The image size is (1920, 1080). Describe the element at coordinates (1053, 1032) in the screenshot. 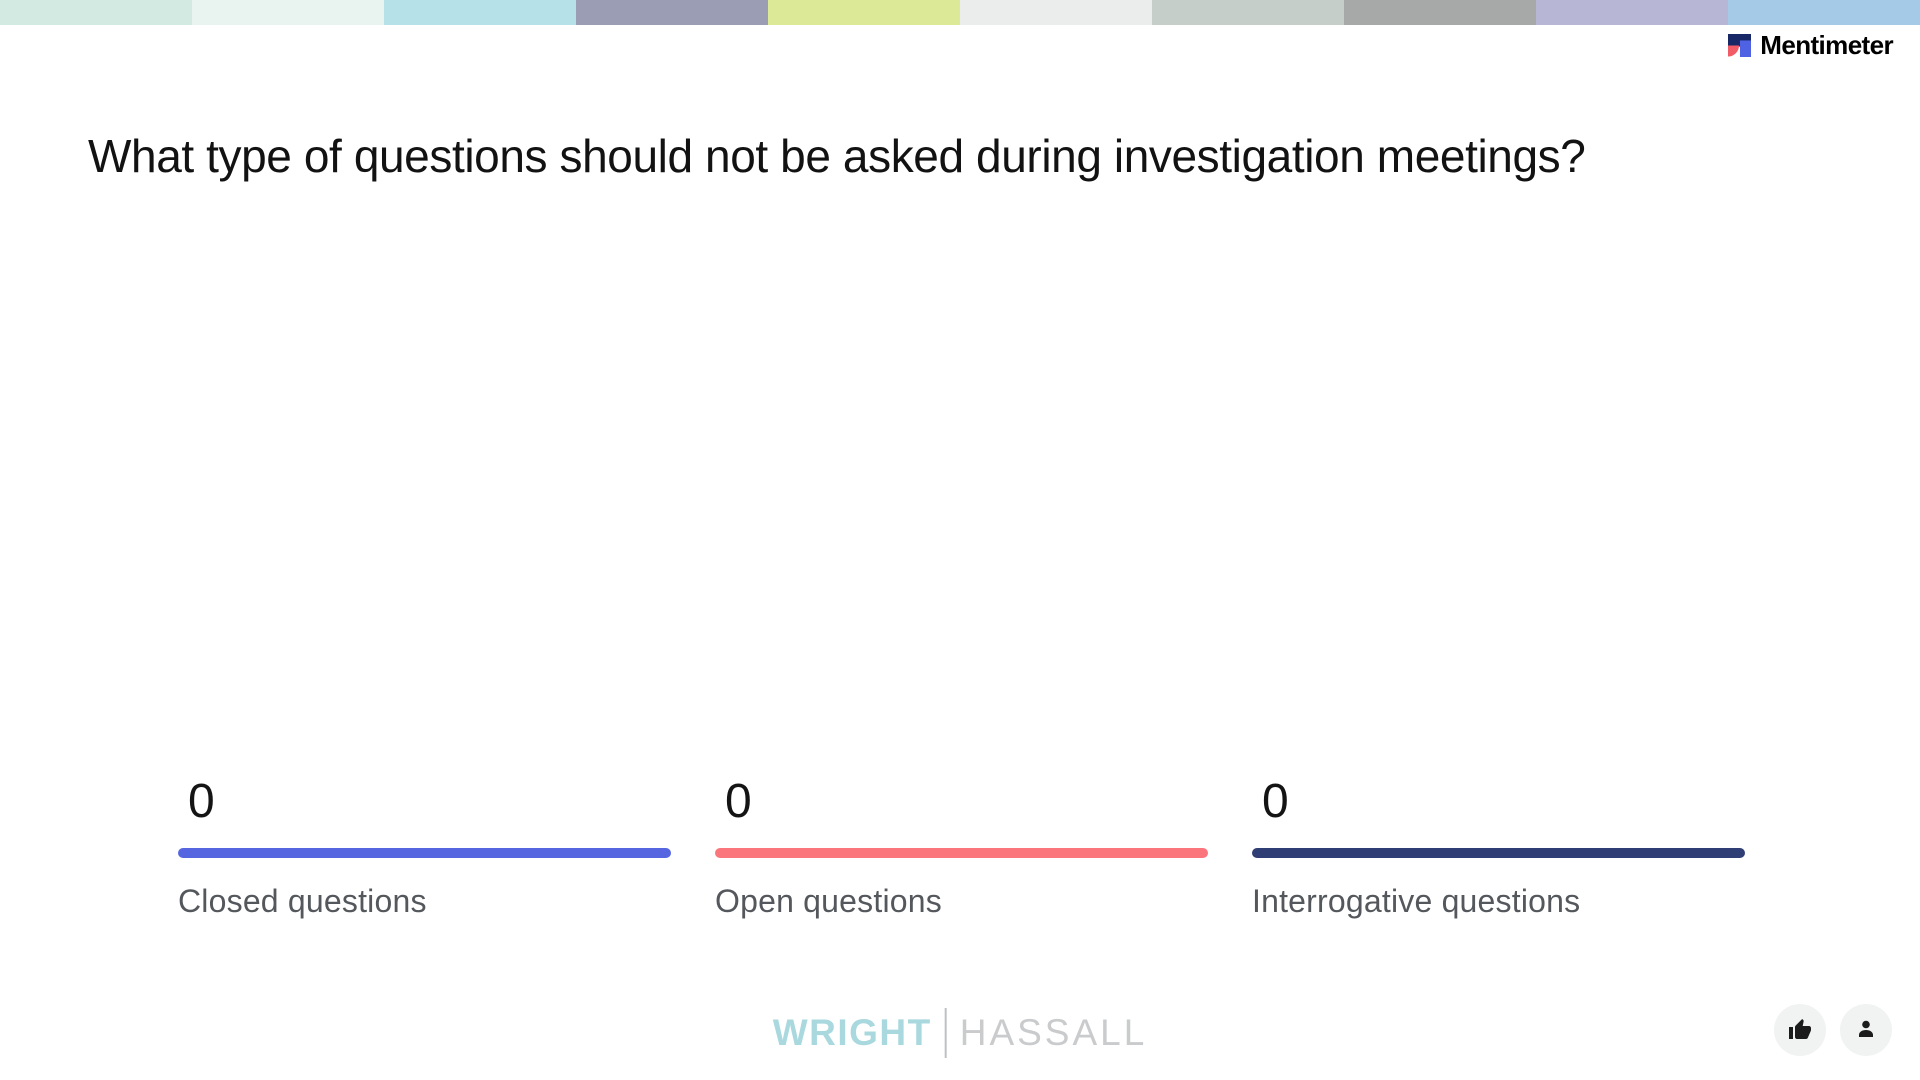

I see `watermark-hassall: HASSALL` at that location.